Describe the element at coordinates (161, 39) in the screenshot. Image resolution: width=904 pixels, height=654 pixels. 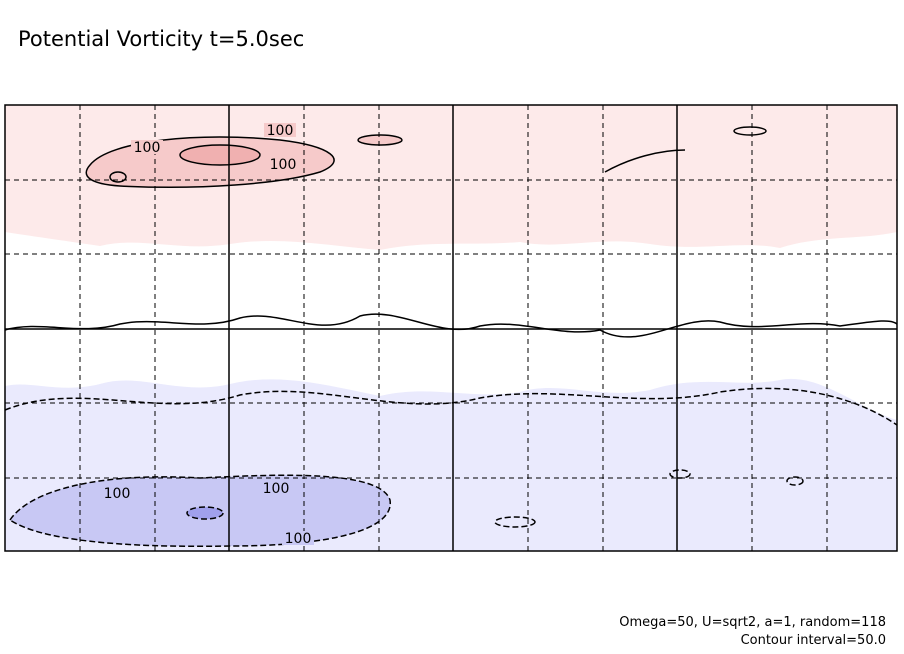
I see `title: Potential Vorticity t=5.0sec` at that location.